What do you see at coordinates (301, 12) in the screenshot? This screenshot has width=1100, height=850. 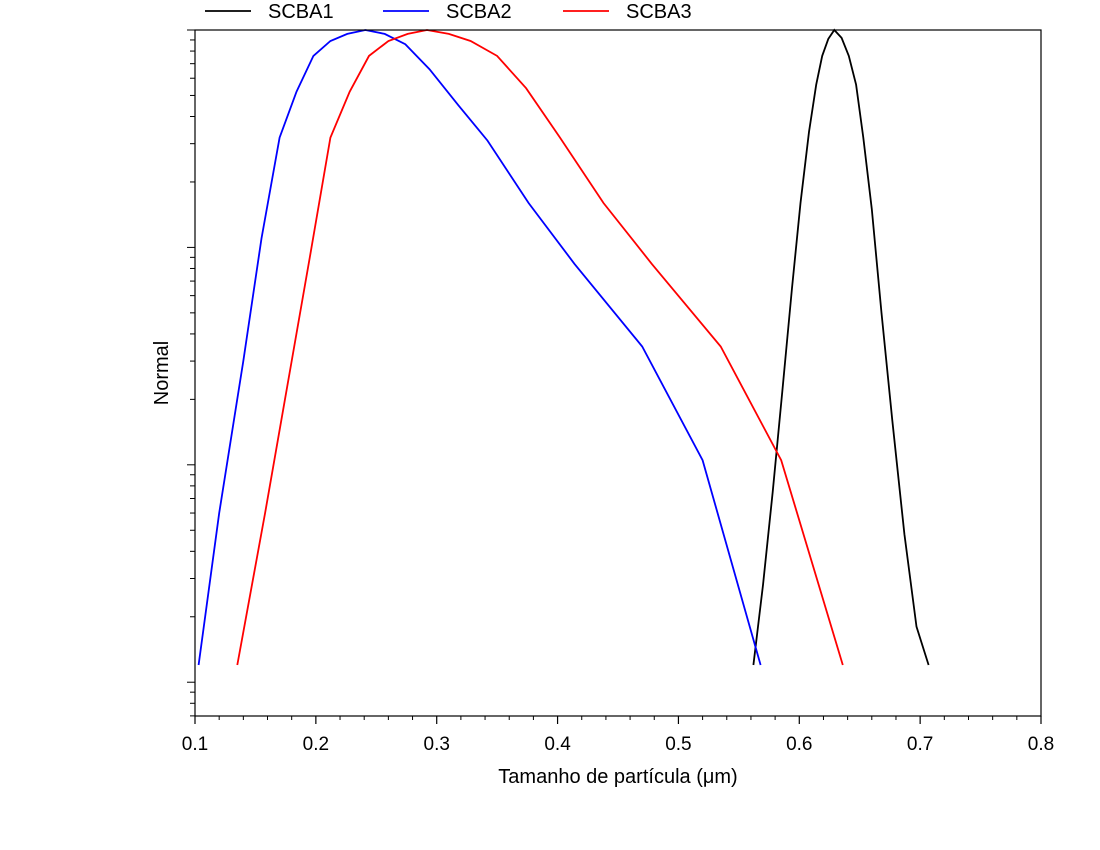 I see `legend-label-scba1: SCBA1` at bounding box center [301, 12].